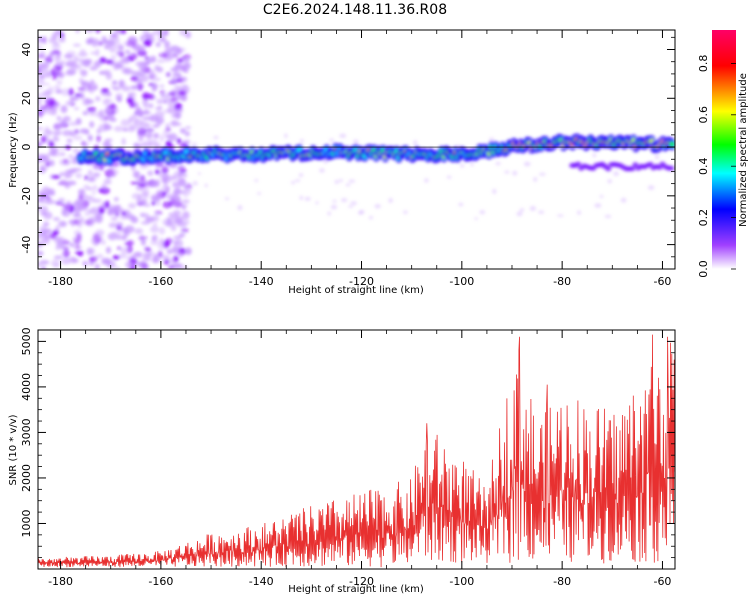 This screenshot has width=750, height=600. Describe the element at coordinates (13, 150) in the screenshot. I see `spectrogram-y-label: Frequency (Hz)` at that location.